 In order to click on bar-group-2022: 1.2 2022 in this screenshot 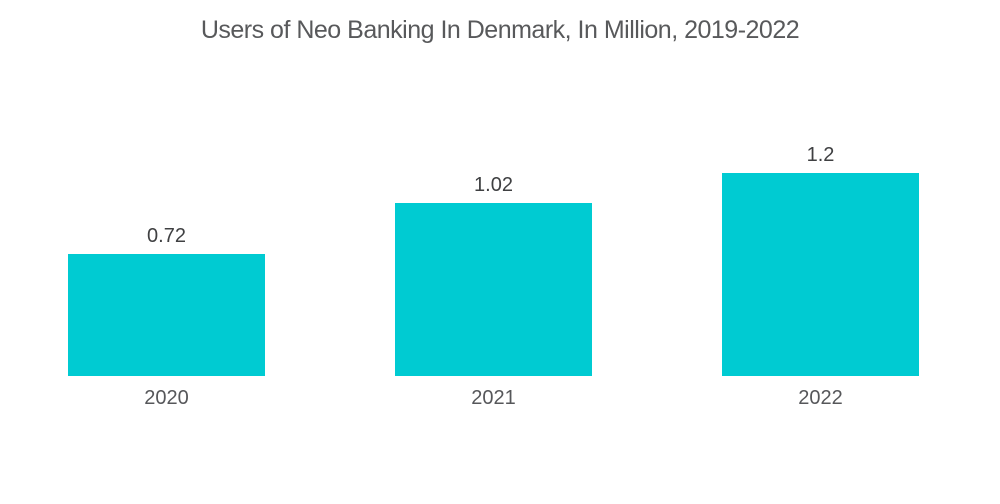, I will do `click(820, 277)`.